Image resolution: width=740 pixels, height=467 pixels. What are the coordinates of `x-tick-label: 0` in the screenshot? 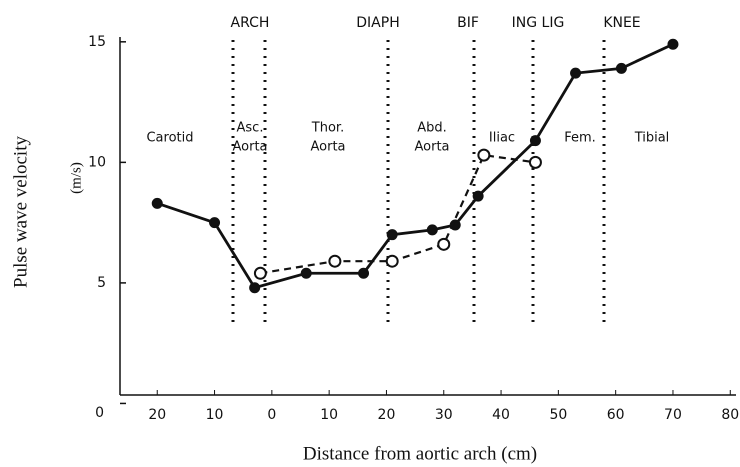 It's located at (271, 415).